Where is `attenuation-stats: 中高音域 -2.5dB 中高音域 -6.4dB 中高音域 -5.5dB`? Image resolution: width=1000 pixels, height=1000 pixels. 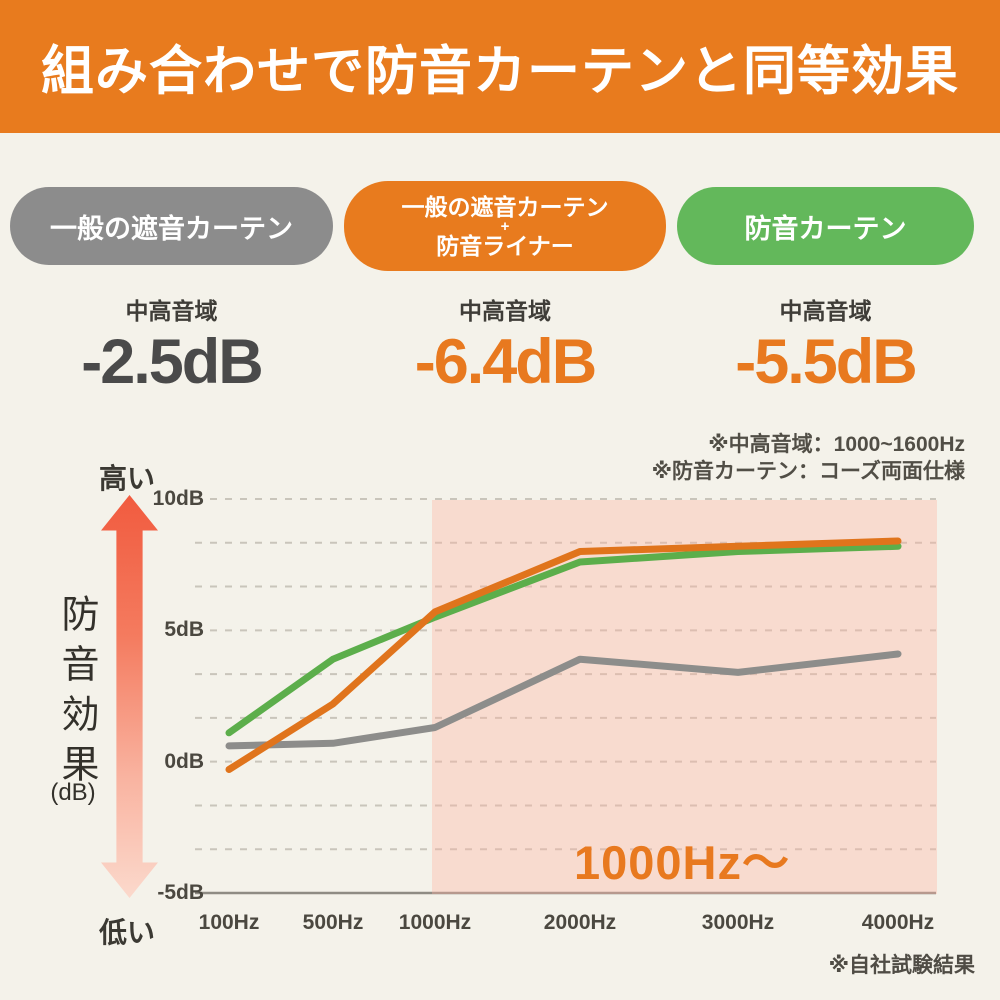
attenuation-stats: 中高音域 -2.5dB 中高音域 -6.4dB 中高音域 -5.5dB is located at coordinates (492, 343).